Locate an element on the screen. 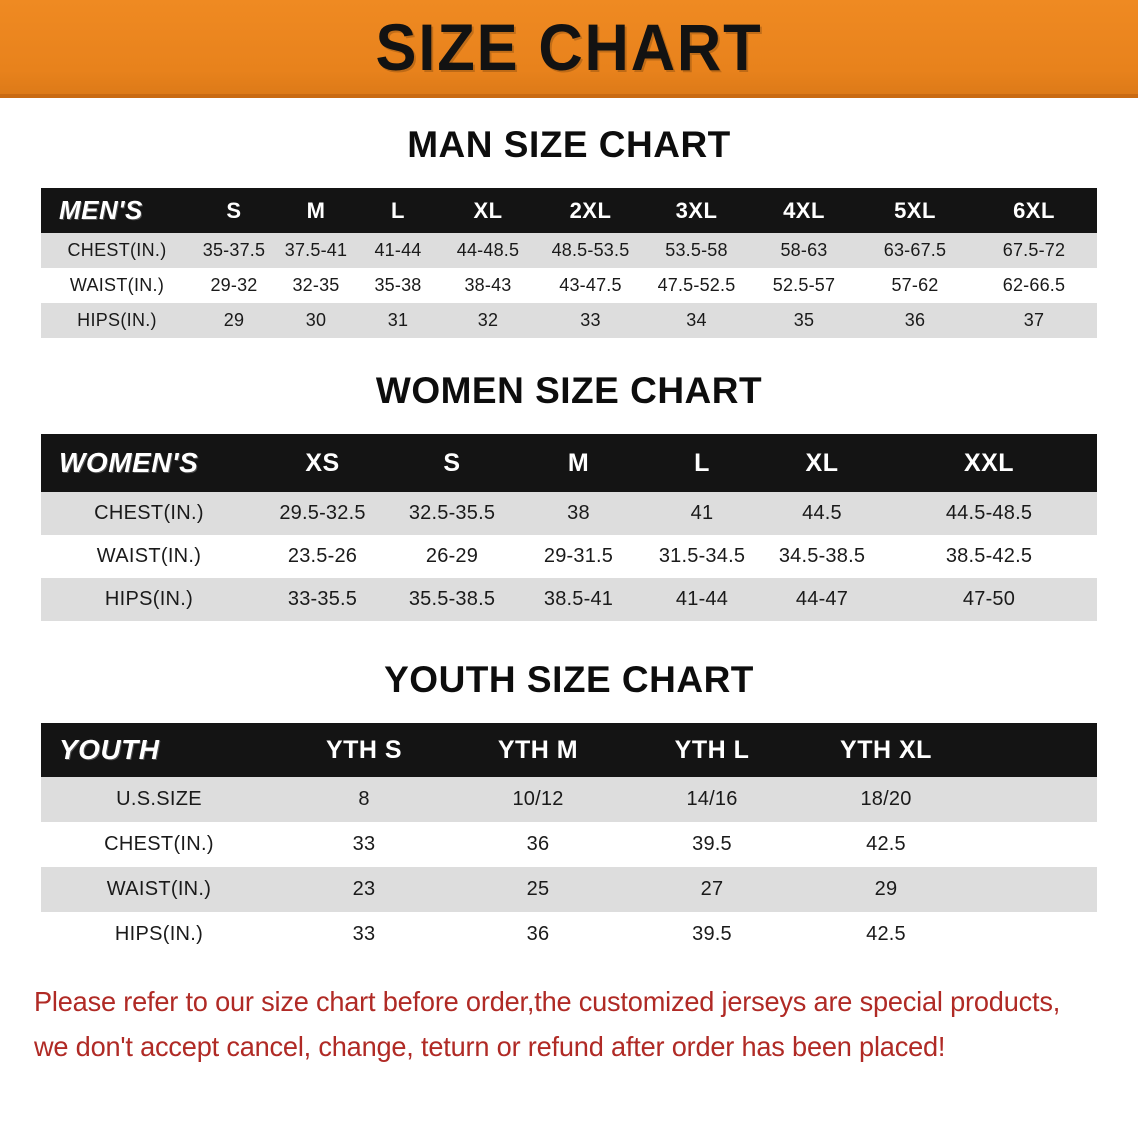 The image size is (1138, 1132). man-column-header-6: 4XL is located at coordinates (804, 210).